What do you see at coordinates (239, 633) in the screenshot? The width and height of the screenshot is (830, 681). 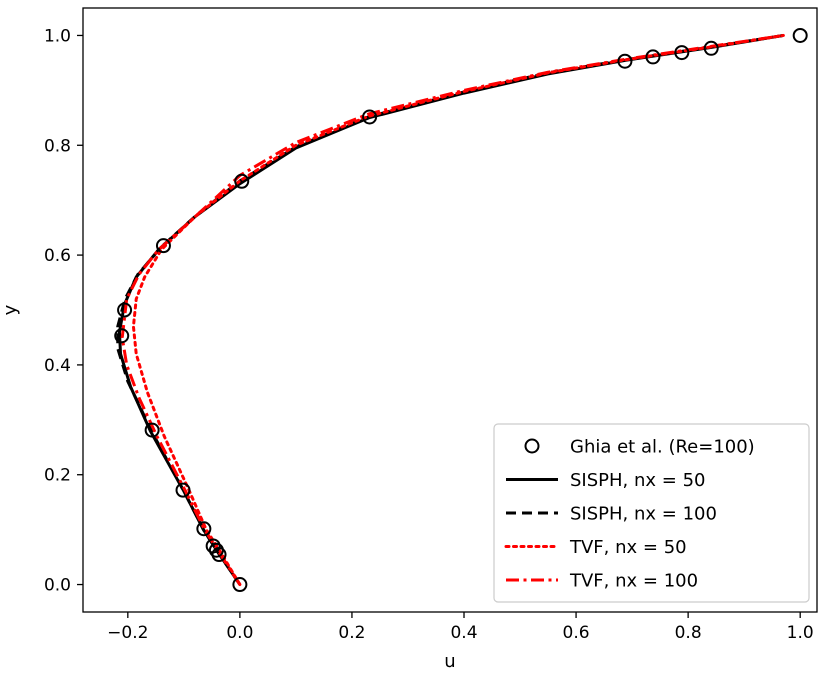 I see `x-tick-label: 0.0` at bounding box center [239, 633].